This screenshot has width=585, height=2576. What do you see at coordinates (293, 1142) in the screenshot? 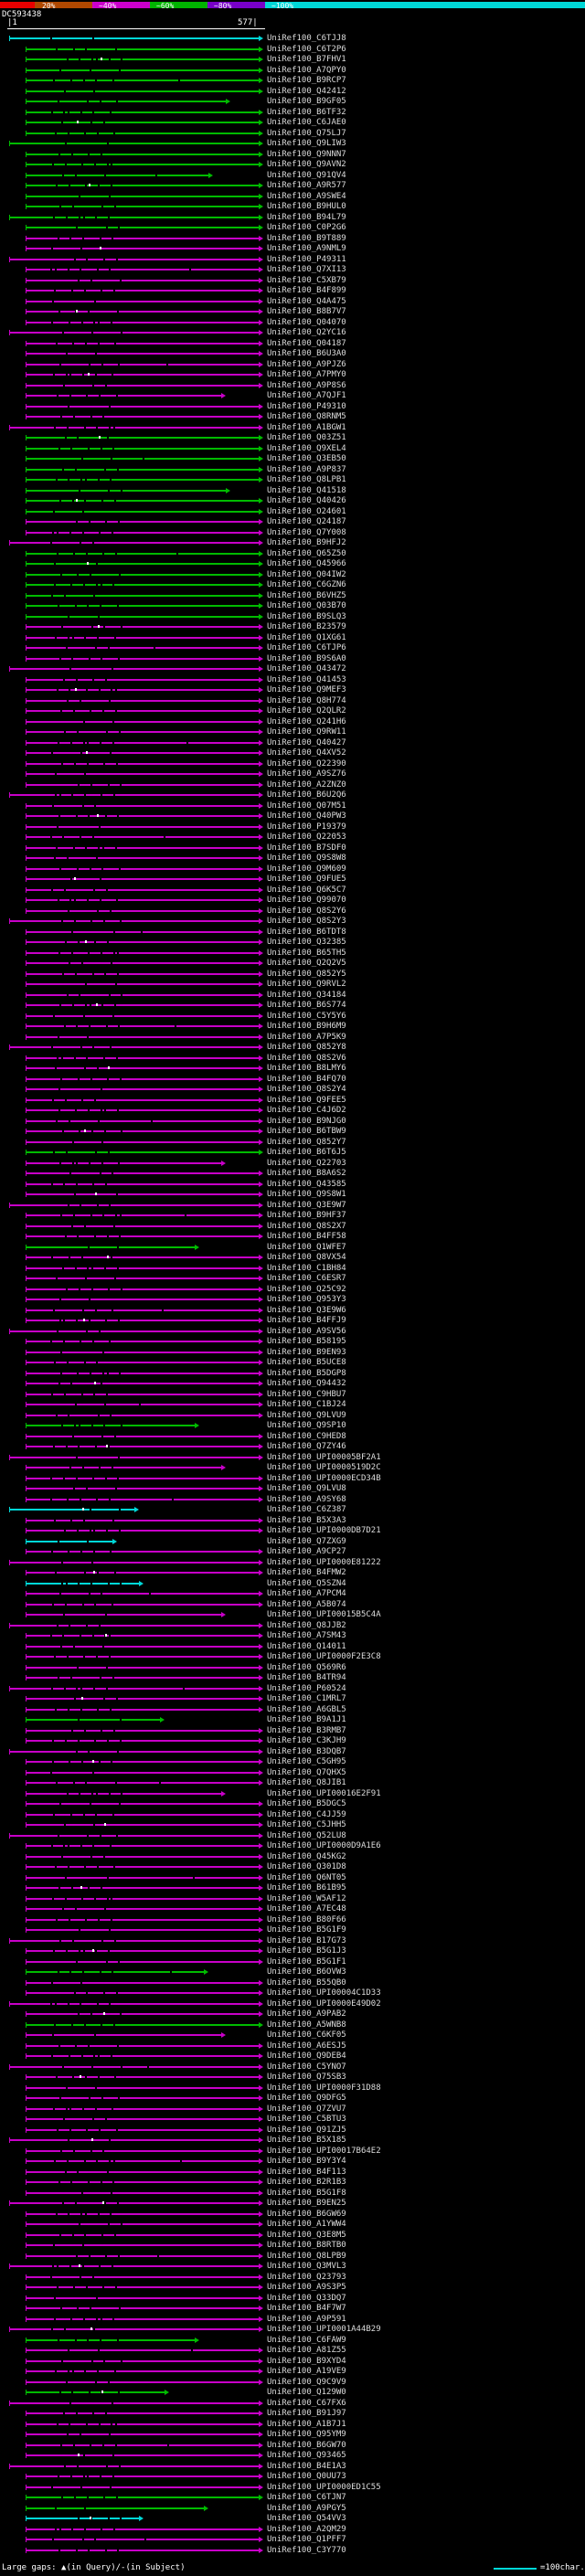
I see `hit-row: UniRef100_Q852Y7` at bounding box center [293, 1142].